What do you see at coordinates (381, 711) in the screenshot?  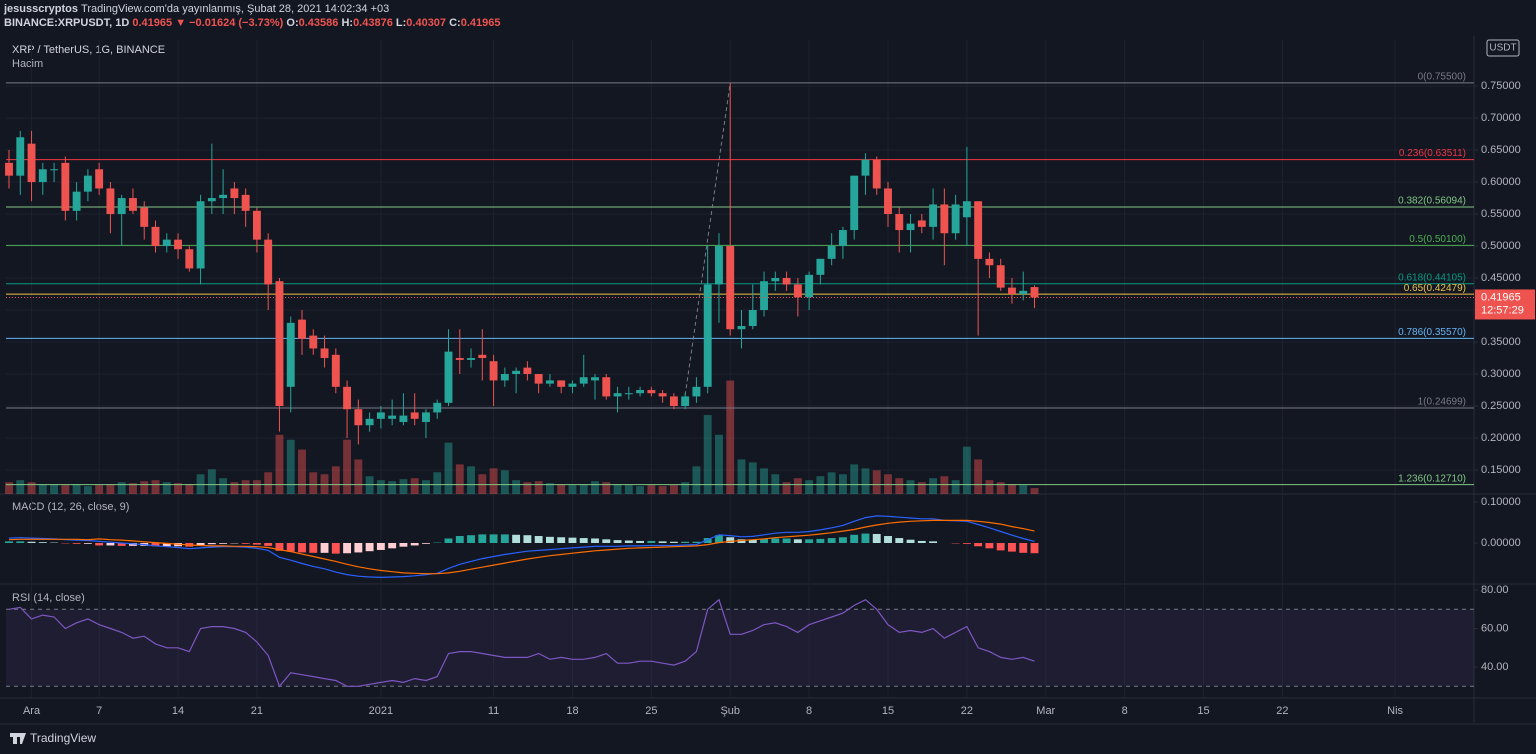 I see `x-tick-label: 2021` at bounding box center [381, 711].